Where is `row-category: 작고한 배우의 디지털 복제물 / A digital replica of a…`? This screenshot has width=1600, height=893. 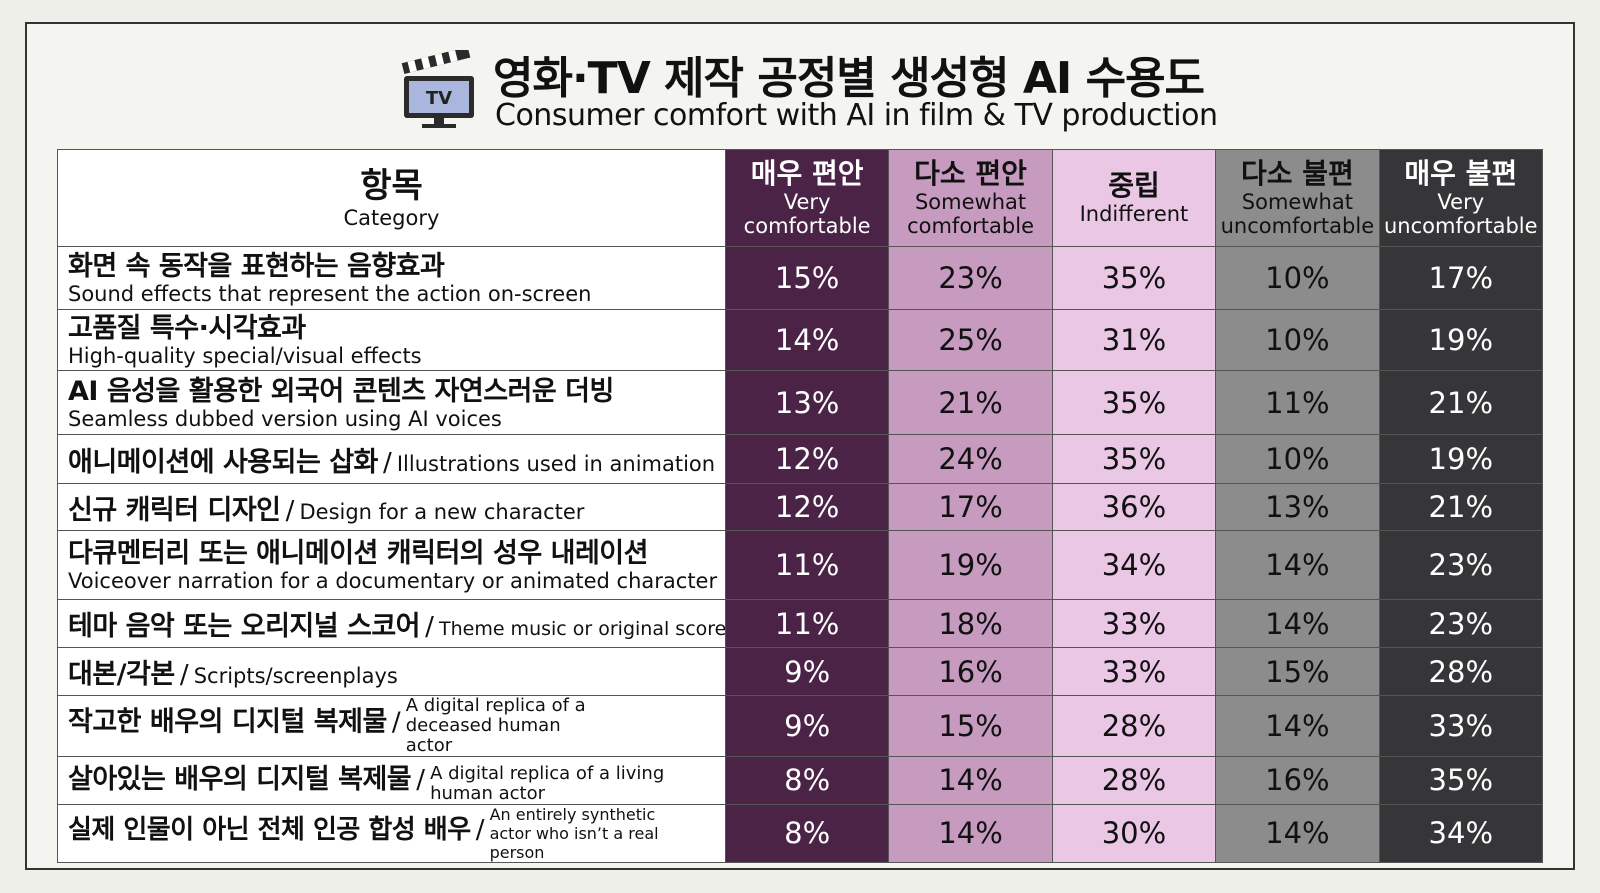 row-category: 작고한 배우의 디지털 복제물 / A digital replica of a… is located at coordinates (391, 726).